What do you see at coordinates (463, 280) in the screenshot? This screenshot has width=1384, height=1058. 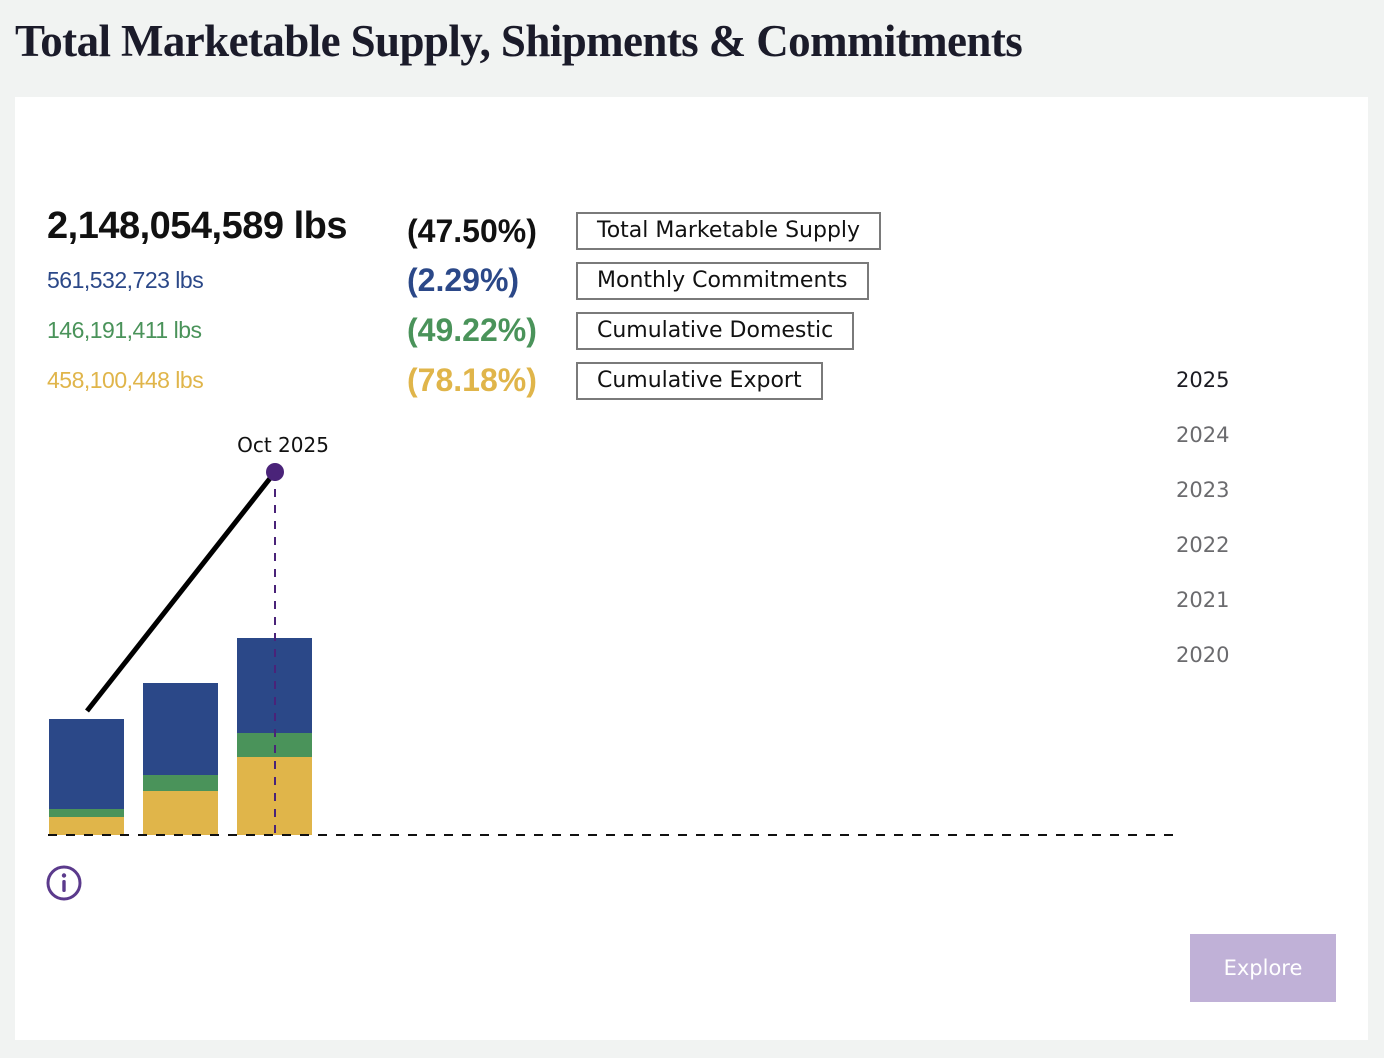 I see `monthly-commitments-percent: (2.29%)` at bounding box center [463, 280].